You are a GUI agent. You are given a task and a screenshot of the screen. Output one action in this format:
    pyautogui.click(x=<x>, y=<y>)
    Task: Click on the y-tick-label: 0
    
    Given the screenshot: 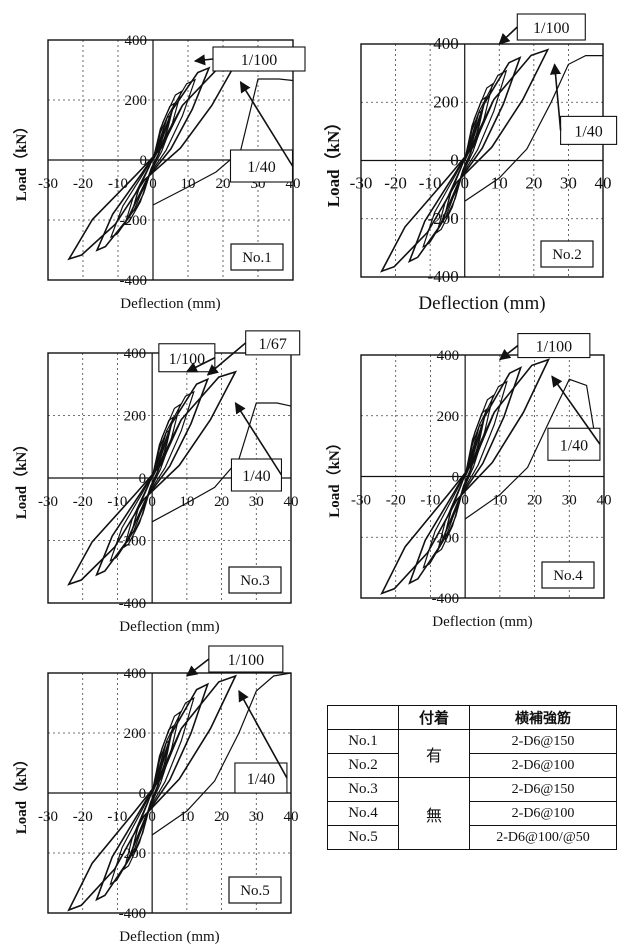 What is the action you would take?
    pyautogui.click(x=456, y=478)
    